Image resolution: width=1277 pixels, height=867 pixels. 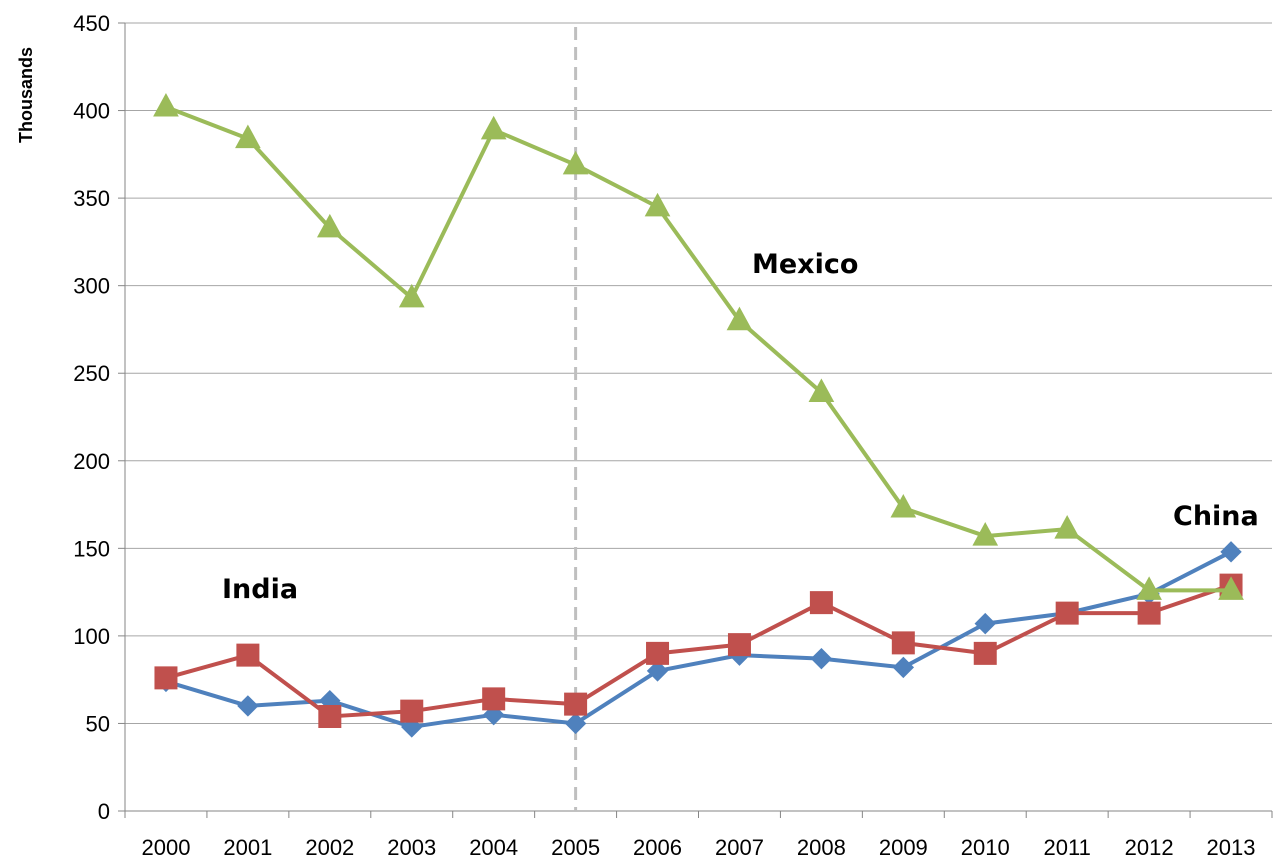 What do you see at coordinates (985, 847) in the screenshot?
I see `x-tick-label: 2010` at bounding box center [985, 847].